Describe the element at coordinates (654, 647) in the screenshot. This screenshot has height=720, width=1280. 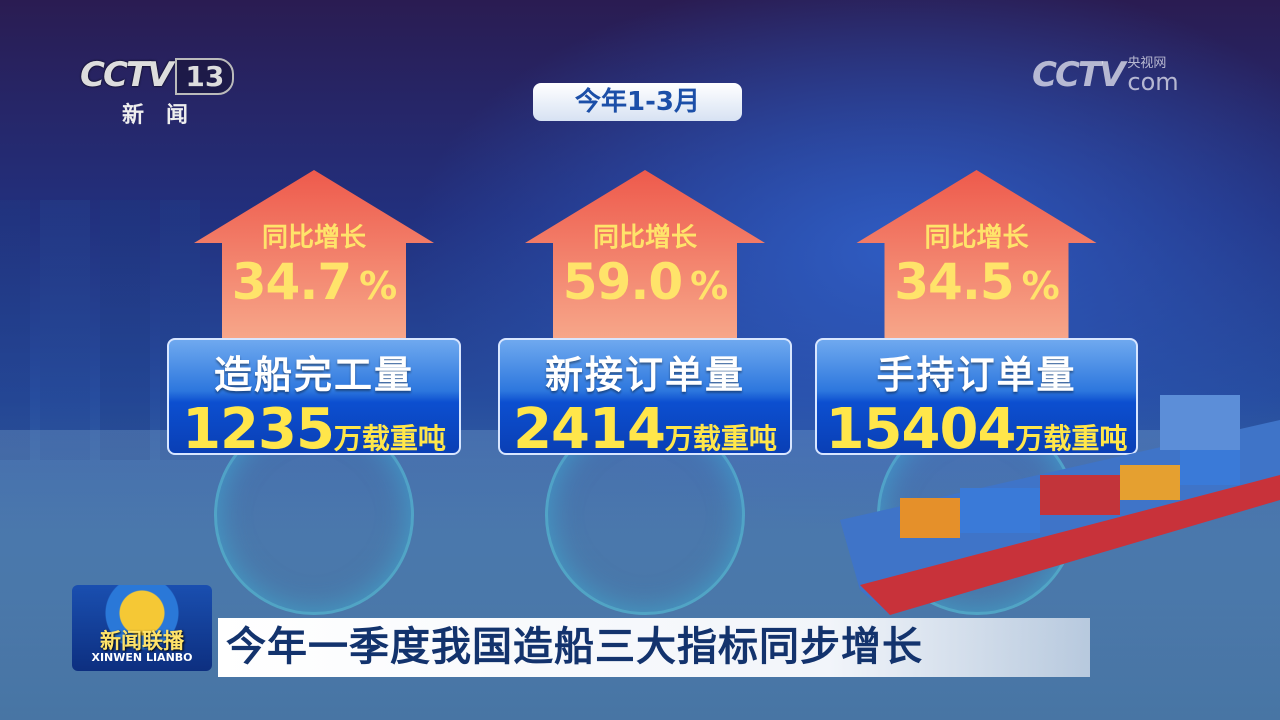
I see `headline-banner: 今年一季度我国造船三大指标同步增长` at that location.